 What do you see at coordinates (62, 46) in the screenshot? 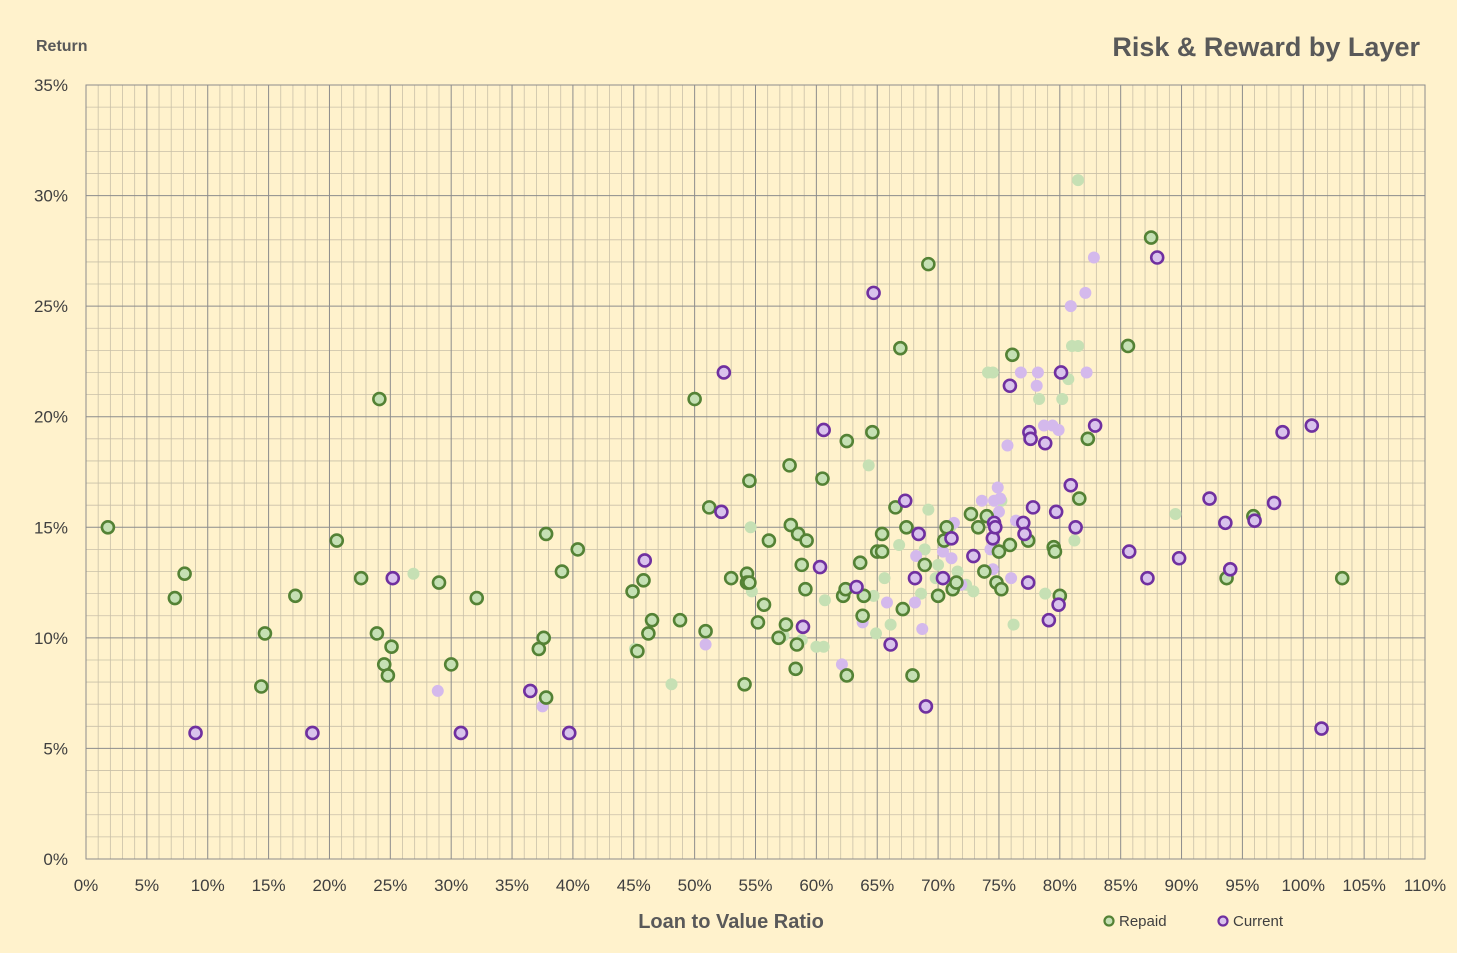
I see `y-axis-title: Return` at bounding box center [62, 46].